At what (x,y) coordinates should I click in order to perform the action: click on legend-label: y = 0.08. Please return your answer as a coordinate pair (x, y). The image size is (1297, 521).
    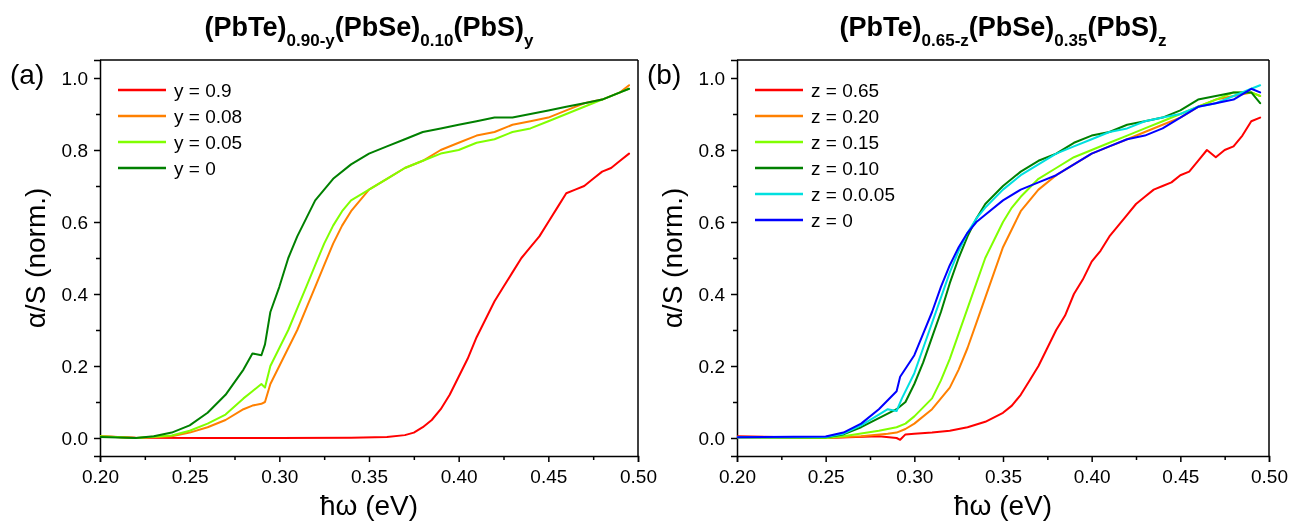
    Looking at the image, I should click on (208, 116).